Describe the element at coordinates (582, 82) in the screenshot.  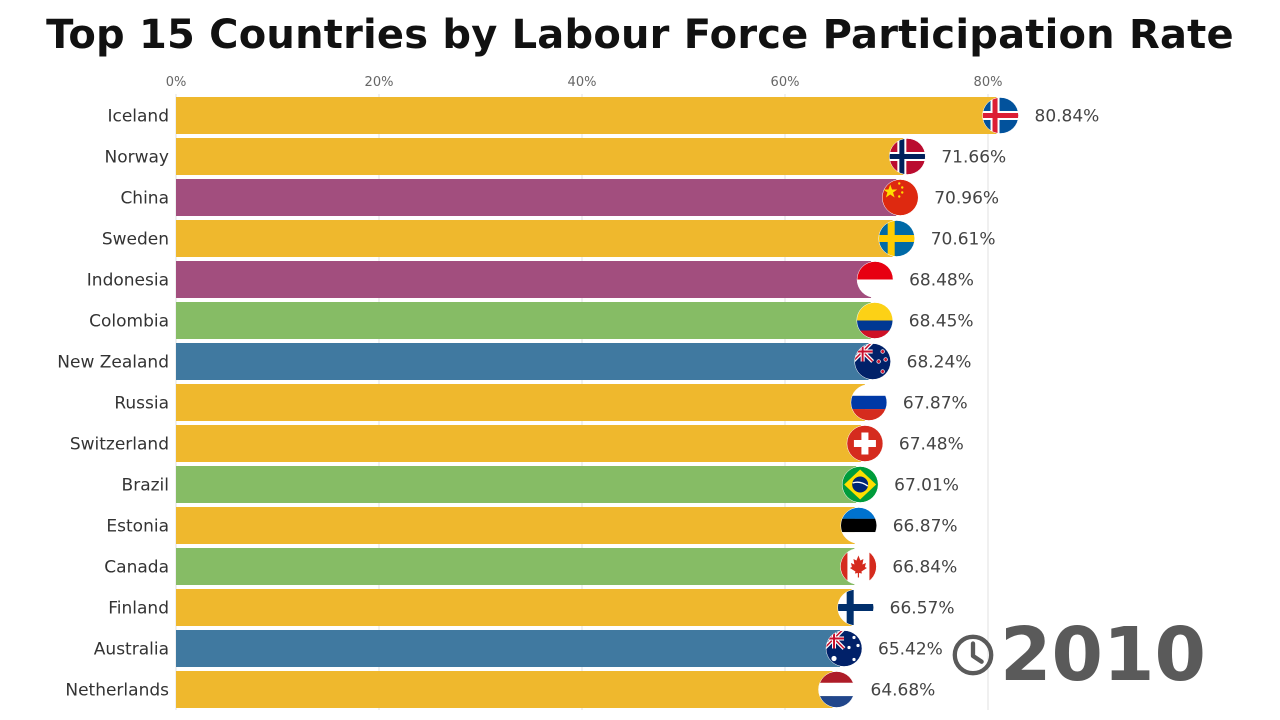
I see `x-tick-label: 40%` at that location.